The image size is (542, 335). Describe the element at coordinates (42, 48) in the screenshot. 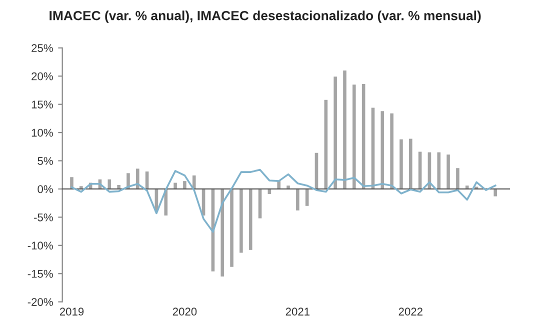

I see `y-tick-label: 25%` at that location.